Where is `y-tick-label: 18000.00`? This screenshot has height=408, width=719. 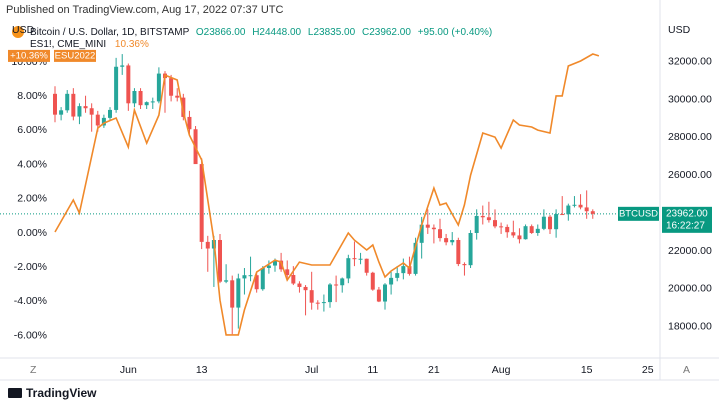
y-tick-label: 18000.00 is located at coordinates (690, 326).